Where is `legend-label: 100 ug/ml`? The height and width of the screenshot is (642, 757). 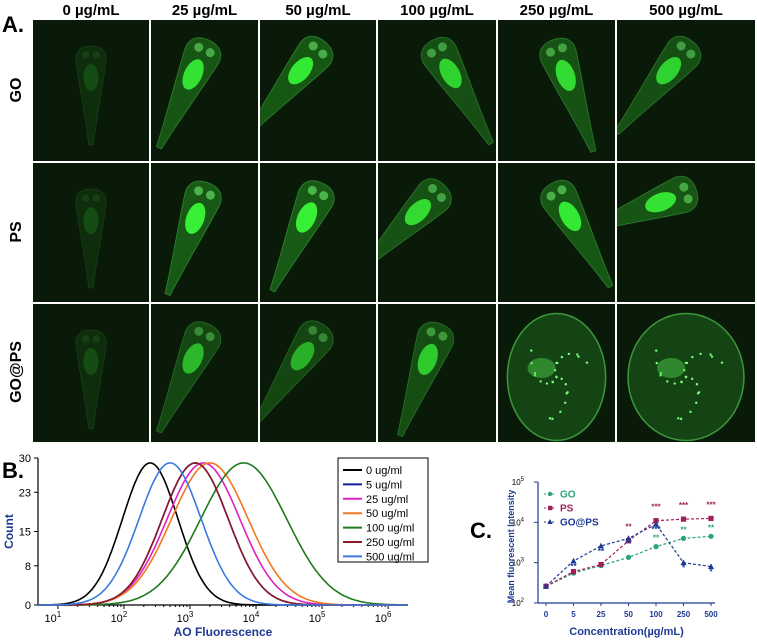 legend-label: 100 ug/ml is located at coordinates (390, 529).